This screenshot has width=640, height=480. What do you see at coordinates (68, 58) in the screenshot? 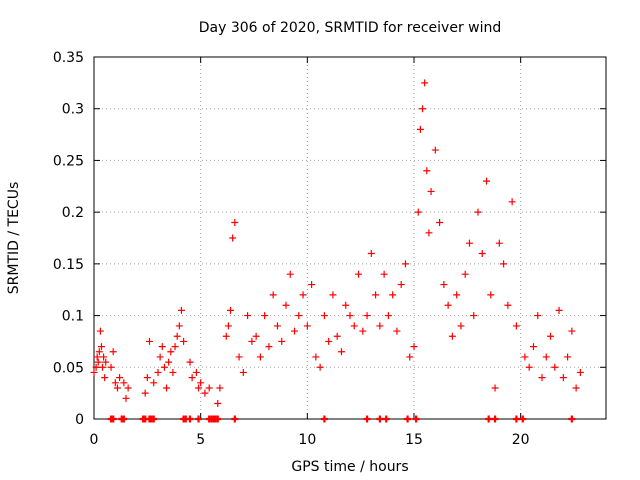
I see `y-tick-label: 0.35` at bounding box center [68, 58].